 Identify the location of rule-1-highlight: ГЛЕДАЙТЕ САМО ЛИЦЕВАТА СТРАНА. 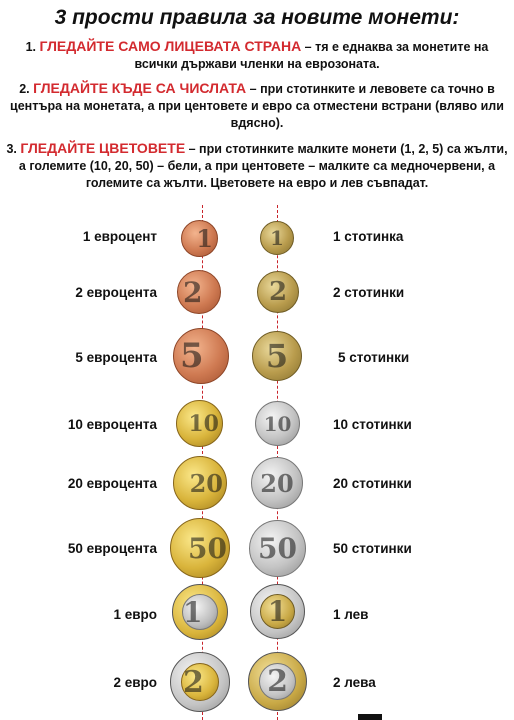
(170, 46).